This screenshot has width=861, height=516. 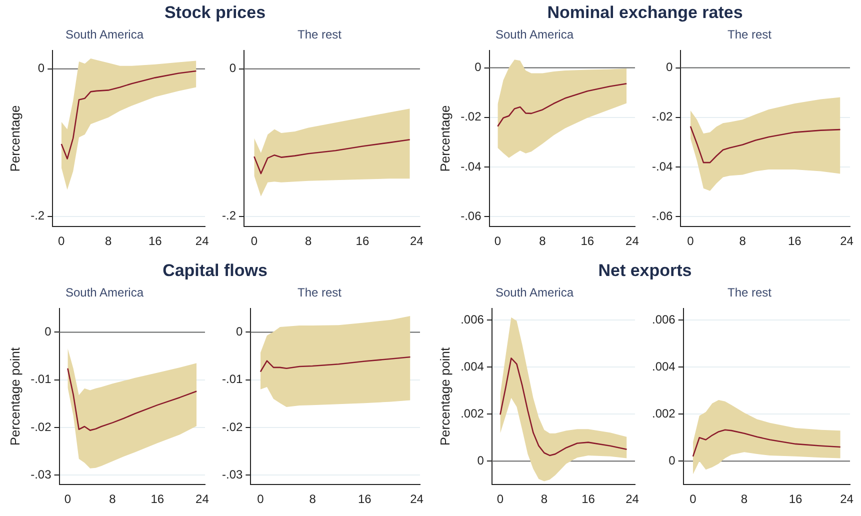 What do you see at coordinates (215, 13) in the screenshot?
I see `chart-title: Stock prices` at bounding box center [215, 13].